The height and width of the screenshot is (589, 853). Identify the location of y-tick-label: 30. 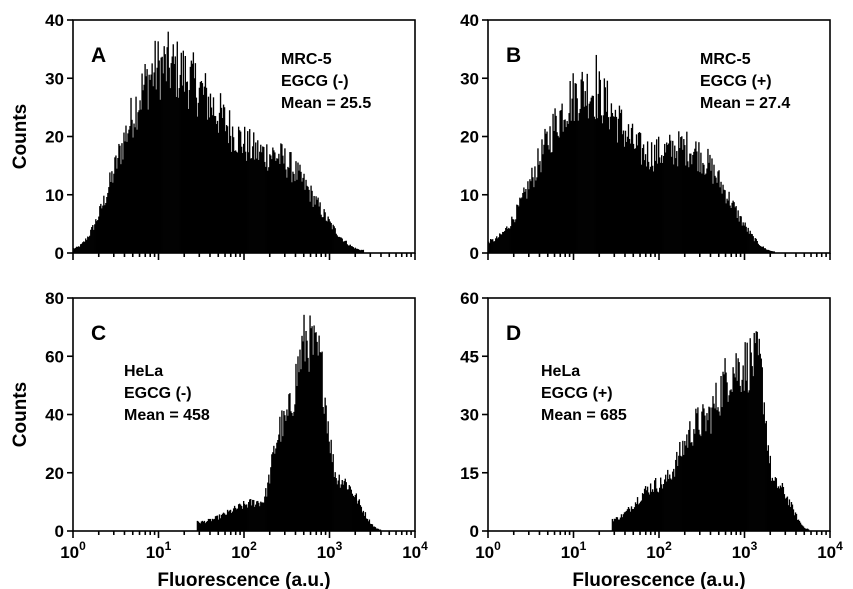
(469, 415).